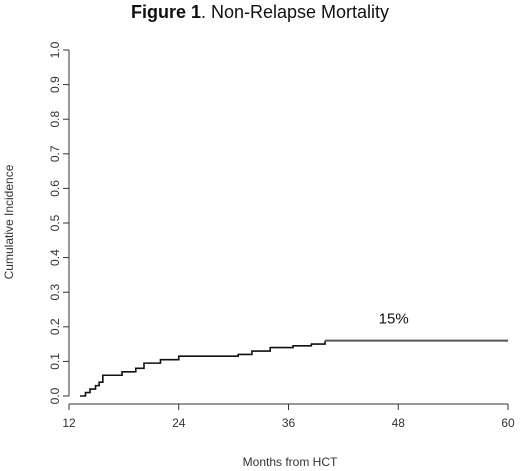  Describe the element at coordinates (508, 423) in the screenshot. I see `x-tick-label: 60` at that location.